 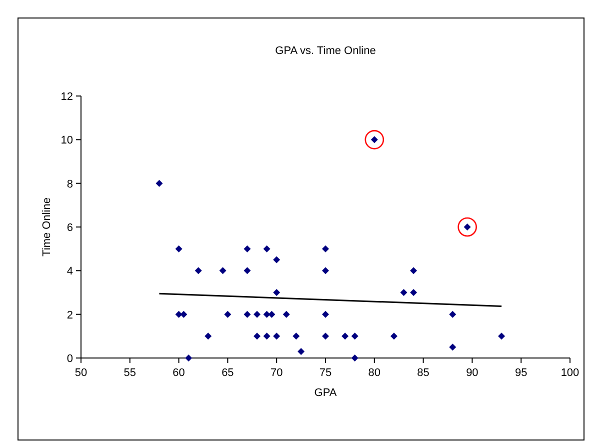 What do you see at coordinates (69, 184) in the screenshot?
I see `y-tick-label: 8` at bounding box center [69, 184].